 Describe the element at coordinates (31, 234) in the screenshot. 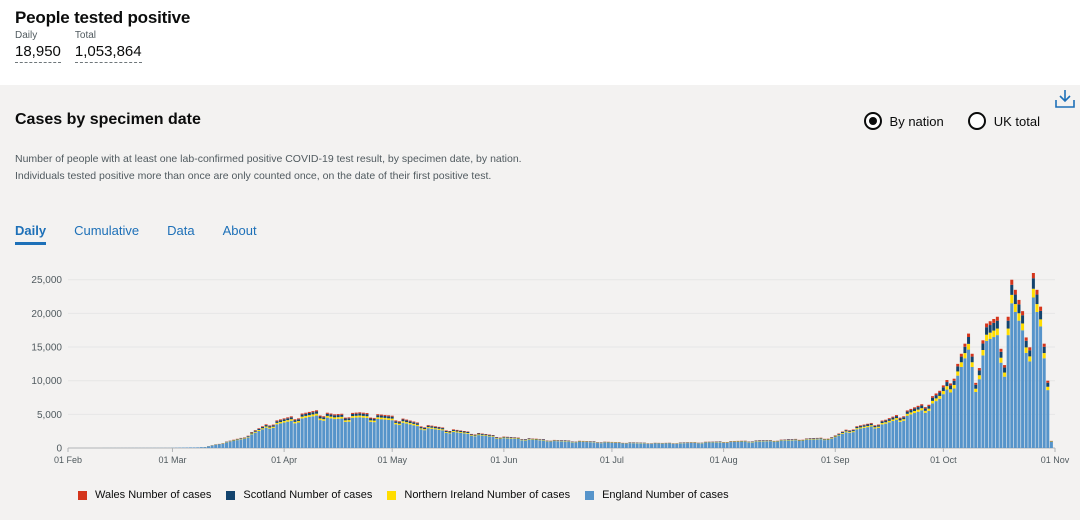

I see `tab-daily: Daily` at that location.